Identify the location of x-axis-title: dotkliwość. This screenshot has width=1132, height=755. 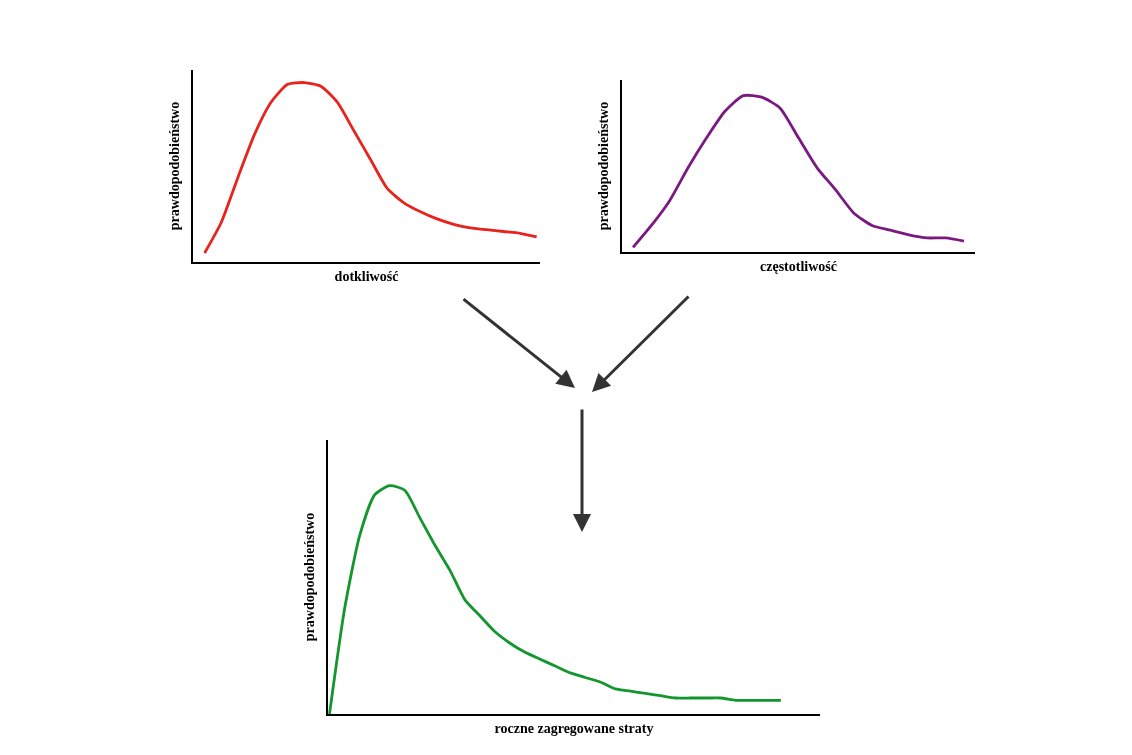
(366, 276).